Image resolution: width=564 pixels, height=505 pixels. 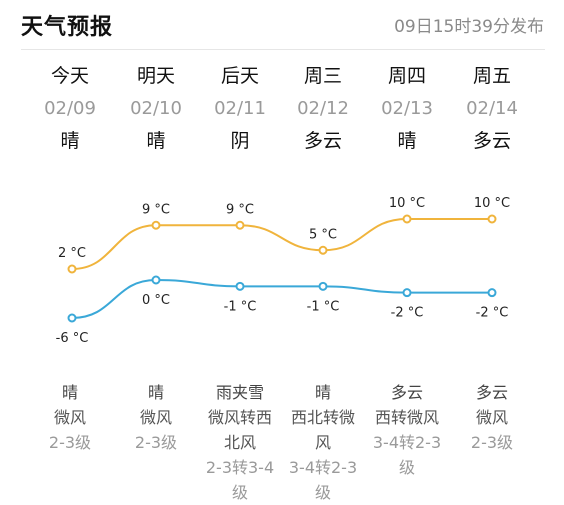 I want to click on forecast-detail: 晴 西北转微 风 3-4转2-3 级, so click(x=323, y=442).